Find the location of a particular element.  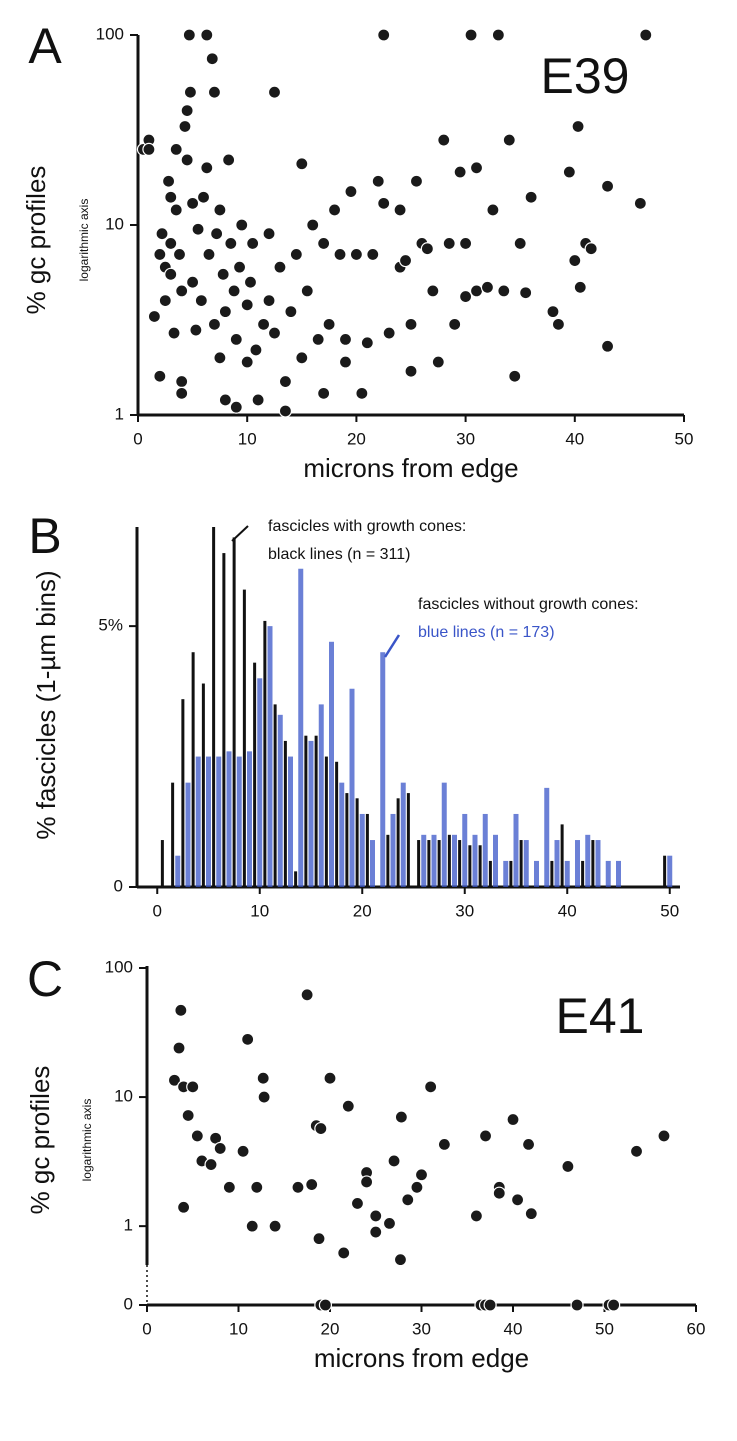

panel-label: E39 is located at coordinates (585, 76).